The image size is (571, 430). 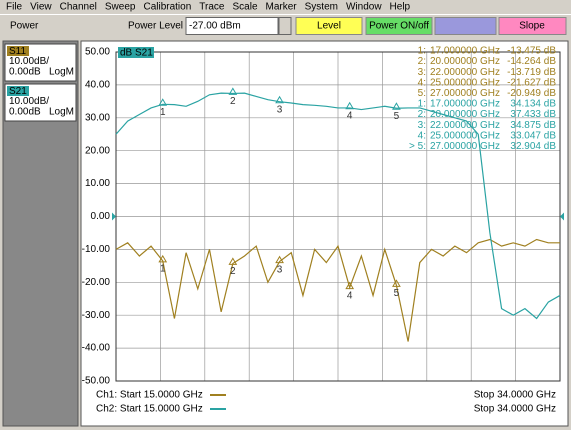 What do you see at coordinates (97, 150) in the screenshot?
I see `y-tick-label: 20.00` at bounding box center [97, 150].